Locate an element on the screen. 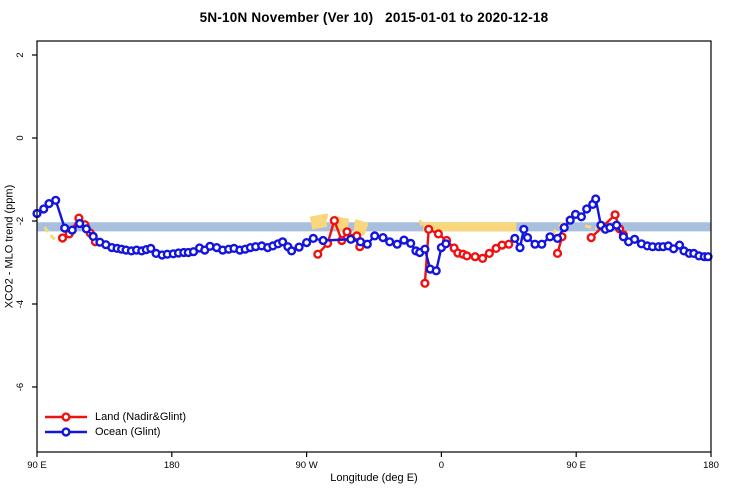 Image resolution: width=750 pixels, height=500 pixels. x-axis-label: Longitude (deg E) is located at coordinates (374, 478).